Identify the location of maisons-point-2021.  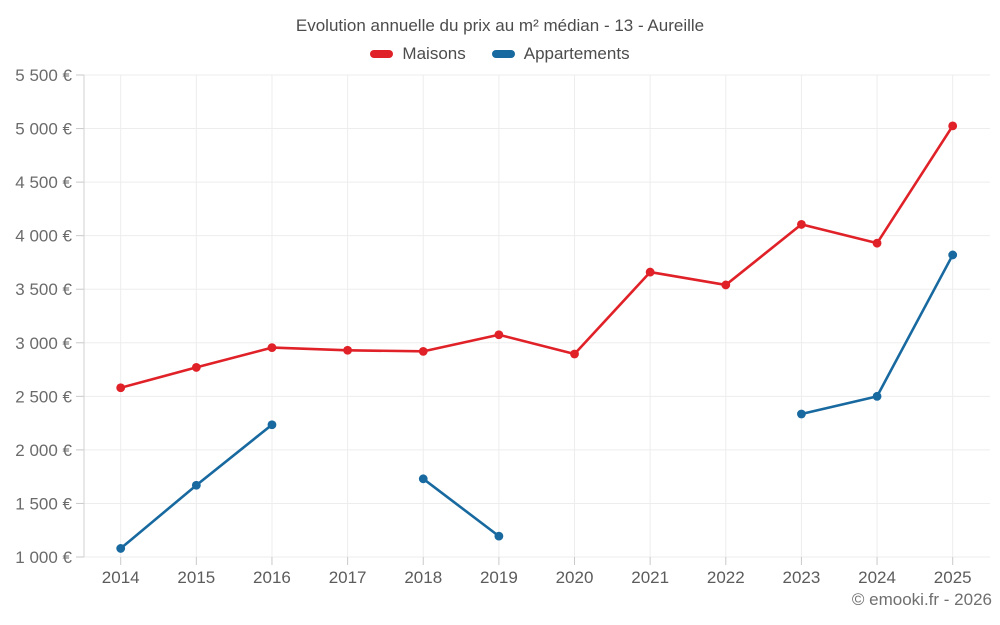
(650, 272).